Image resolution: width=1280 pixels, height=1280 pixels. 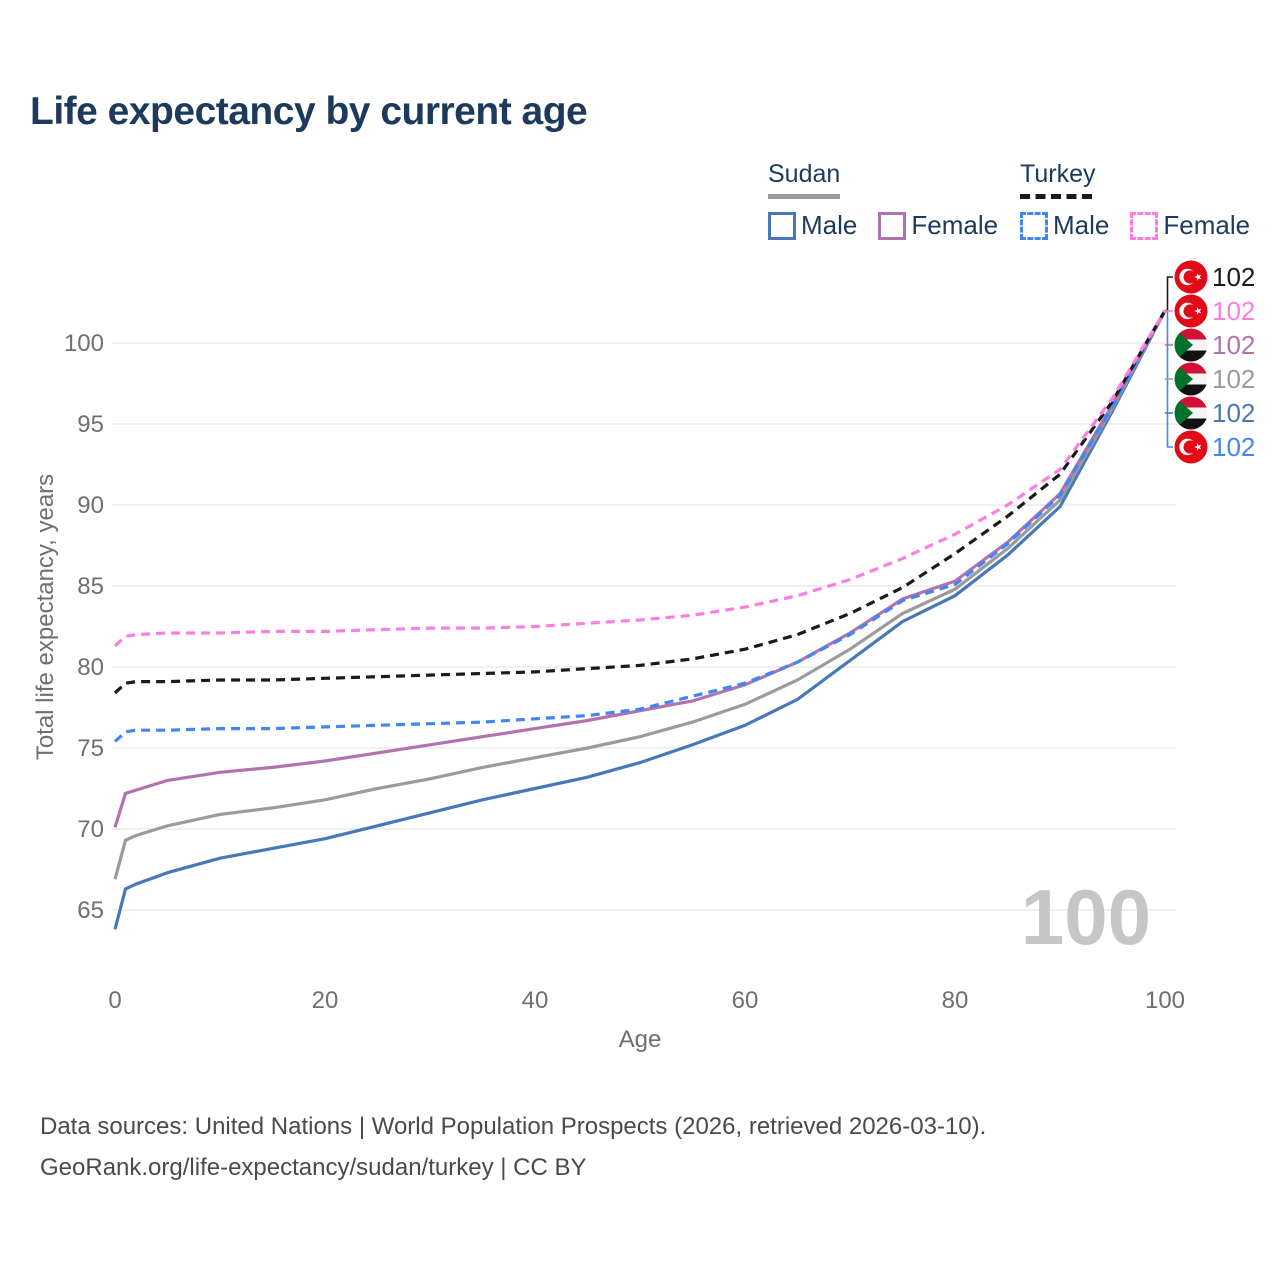 What do you see at coordinates (90, 748) in the screenshot?
I see `y-tick-label: 75` at bounding box center [90, 748].